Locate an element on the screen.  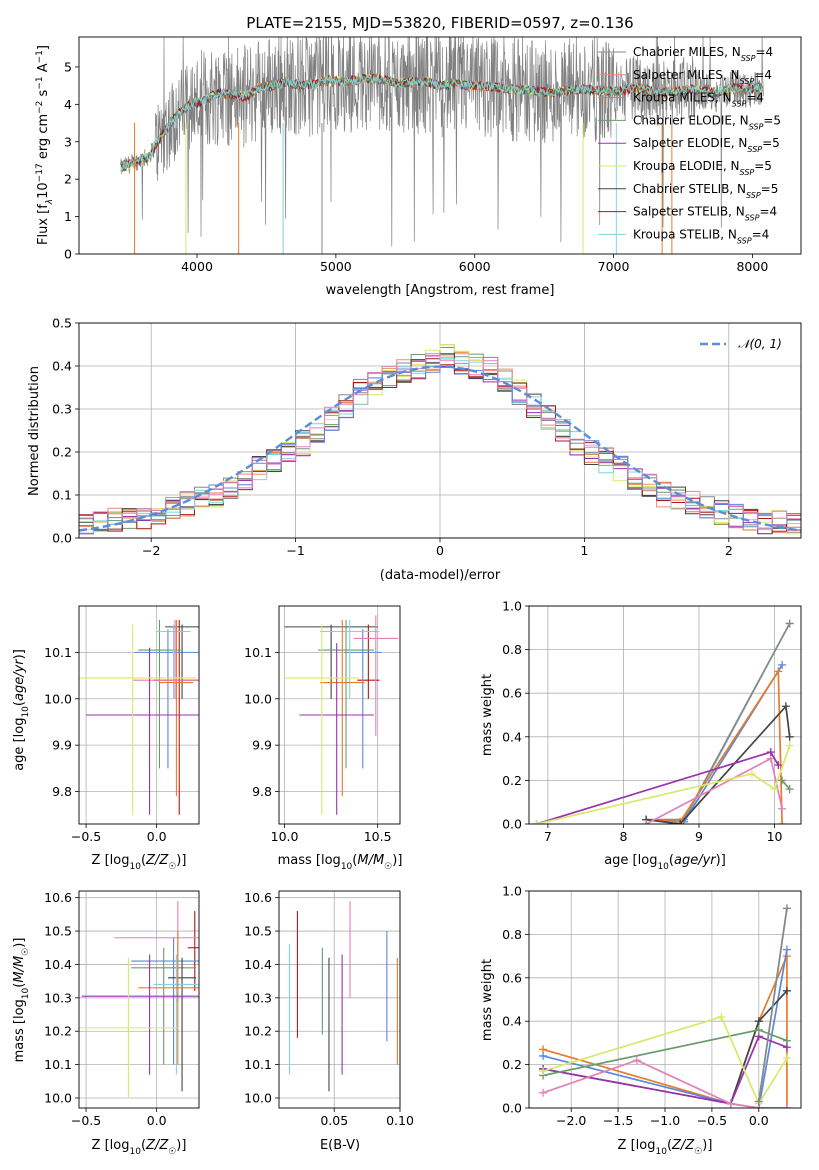
x-tick-label: 7 is located at coordinates (548, 836).